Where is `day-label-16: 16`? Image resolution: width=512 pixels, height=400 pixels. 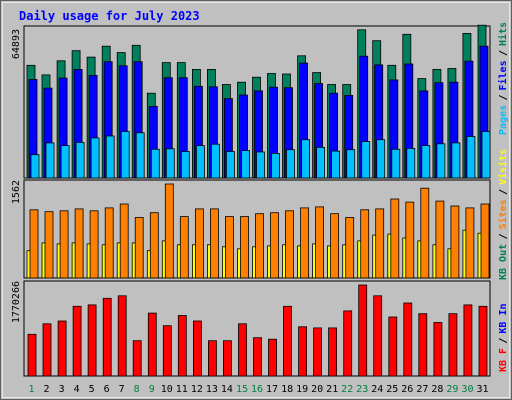
day-label-16: 16 is located at coordinates (257, 389).